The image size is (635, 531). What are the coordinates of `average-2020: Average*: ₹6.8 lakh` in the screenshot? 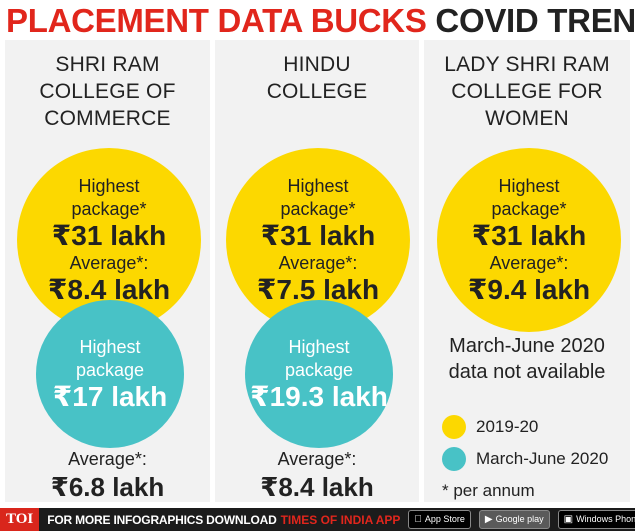 It's located at (107, 475).